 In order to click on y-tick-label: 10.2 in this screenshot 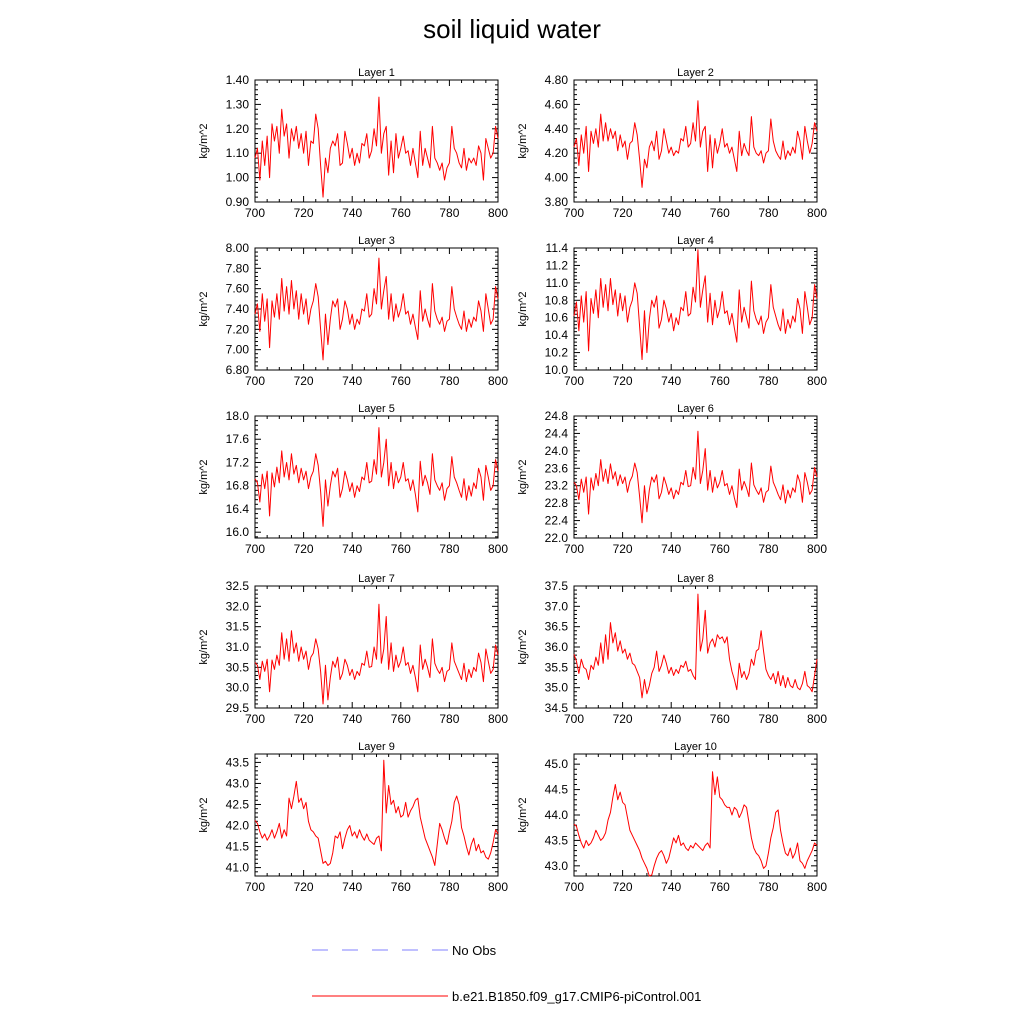, I will do `click(557, 353)`.